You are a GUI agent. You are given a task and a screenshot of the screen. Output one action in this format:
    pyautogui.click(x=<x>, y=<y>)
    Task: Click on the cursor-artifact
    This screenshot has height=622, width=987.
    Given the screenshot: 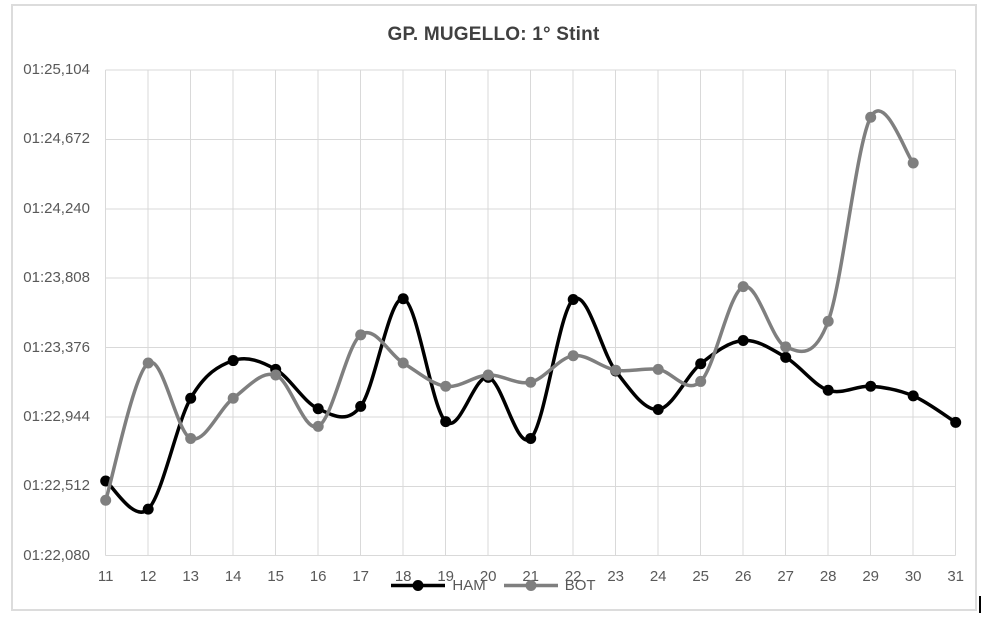 What is the action you would take?
    pyautogui.click(x=980, y=604)
    